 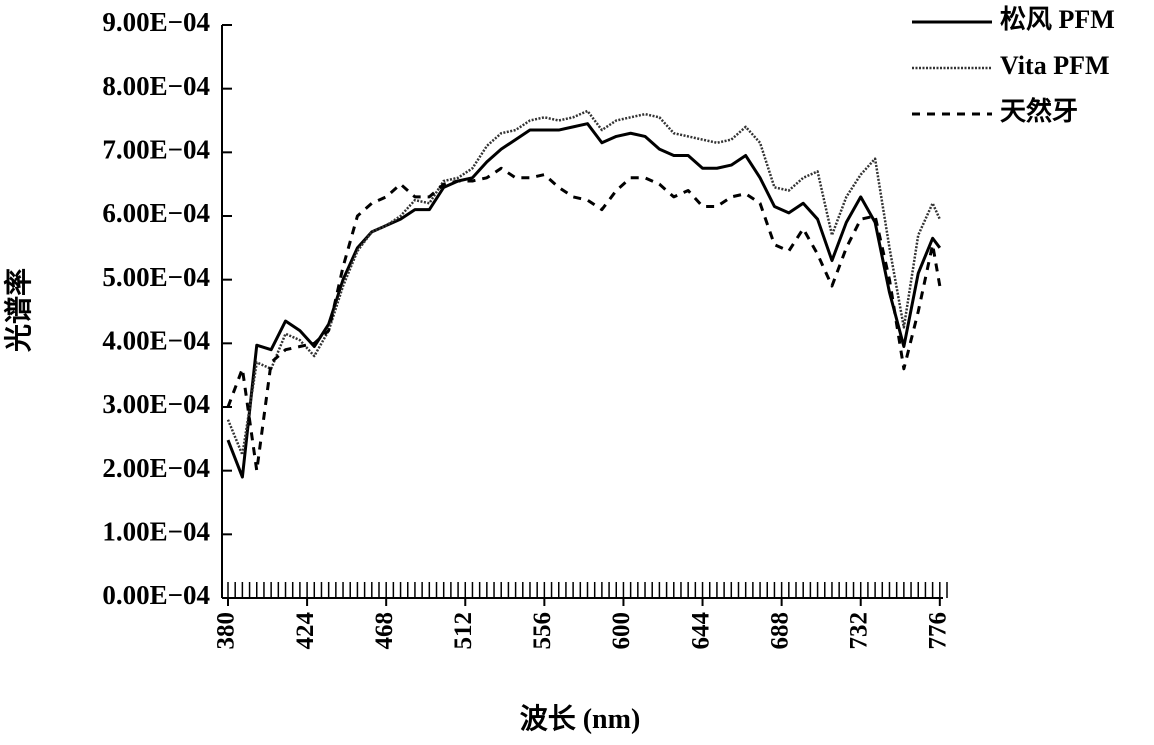 What do you see at coordinates (700, 631) in the screenshot?
I see `x-tick-label: 644` at bounding box center [700, 631].